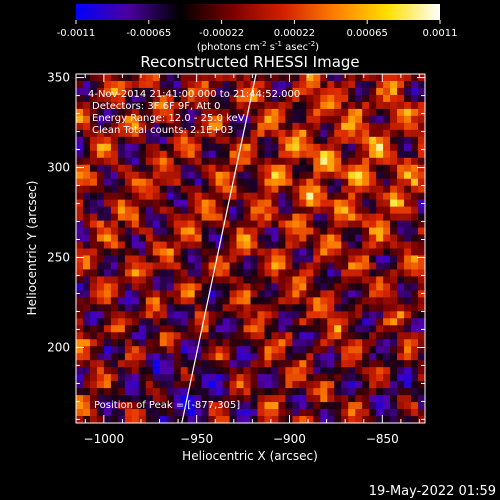 Image resolution: width=500 pixels, height=500 pixels. I want to click on chart-title: Reconstructed RHESSI Image, so click(249, 62).